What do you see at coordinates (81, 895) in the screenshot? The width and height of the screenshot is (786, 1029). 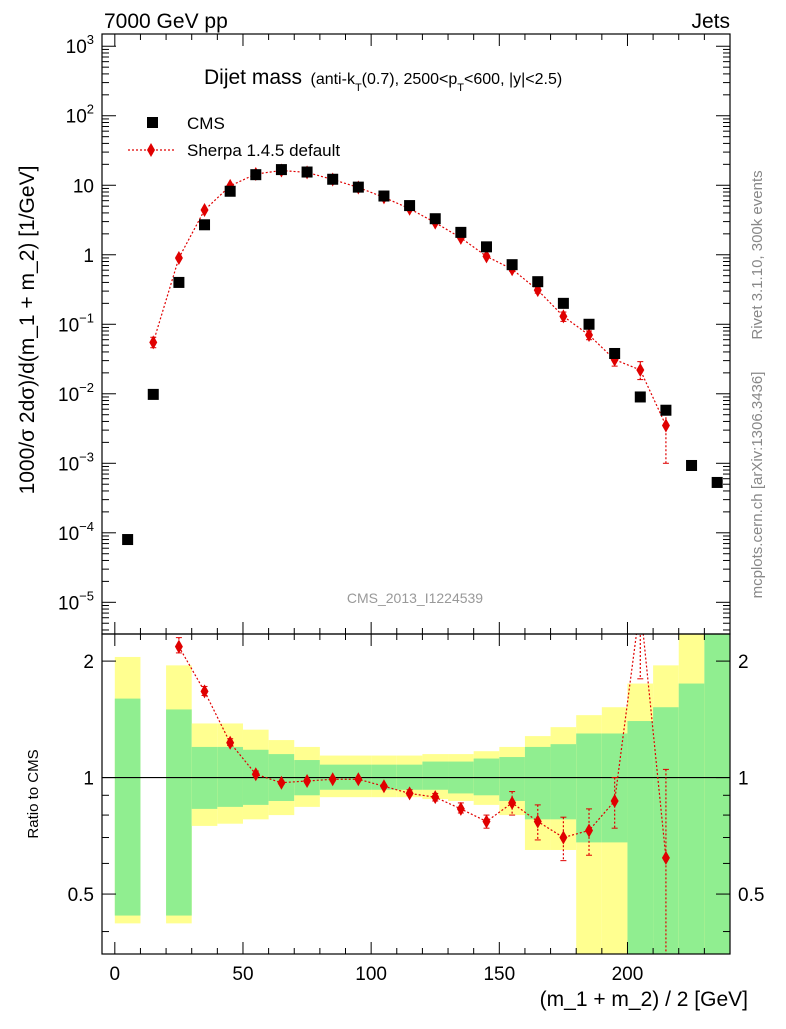 I see `ratio-y-tick-label: 0.5` at bounding box center [81, 895].